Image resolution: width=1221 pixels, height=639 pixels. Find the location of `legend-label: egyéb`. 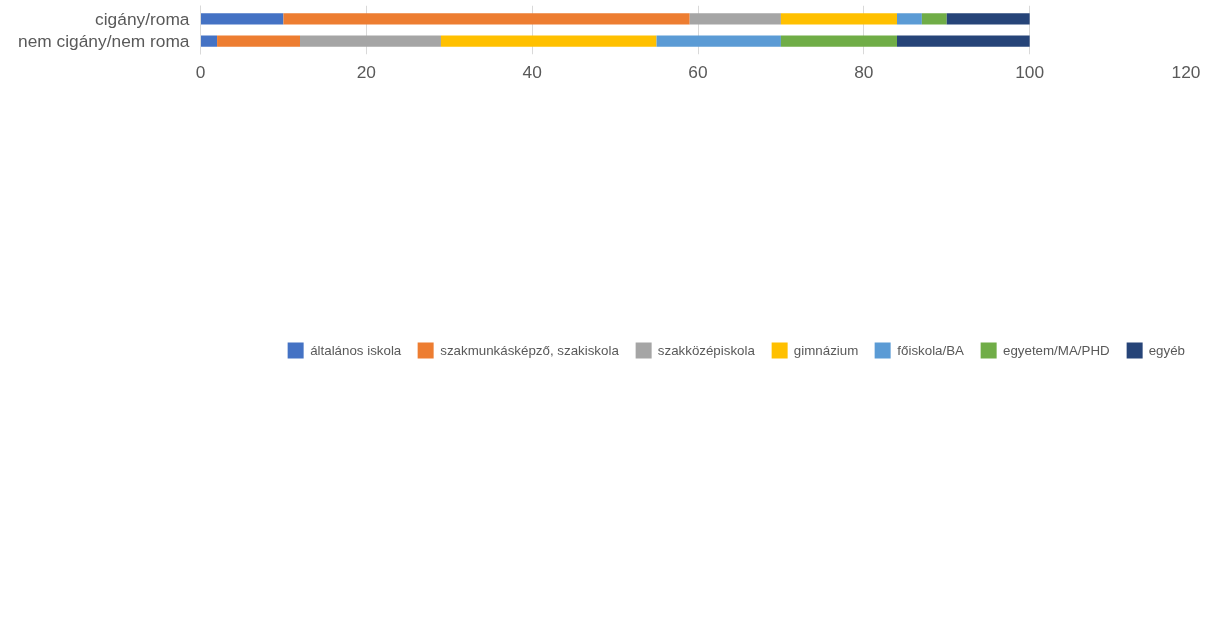

legend-label: egyéb is located at coordinates (1166, 350).